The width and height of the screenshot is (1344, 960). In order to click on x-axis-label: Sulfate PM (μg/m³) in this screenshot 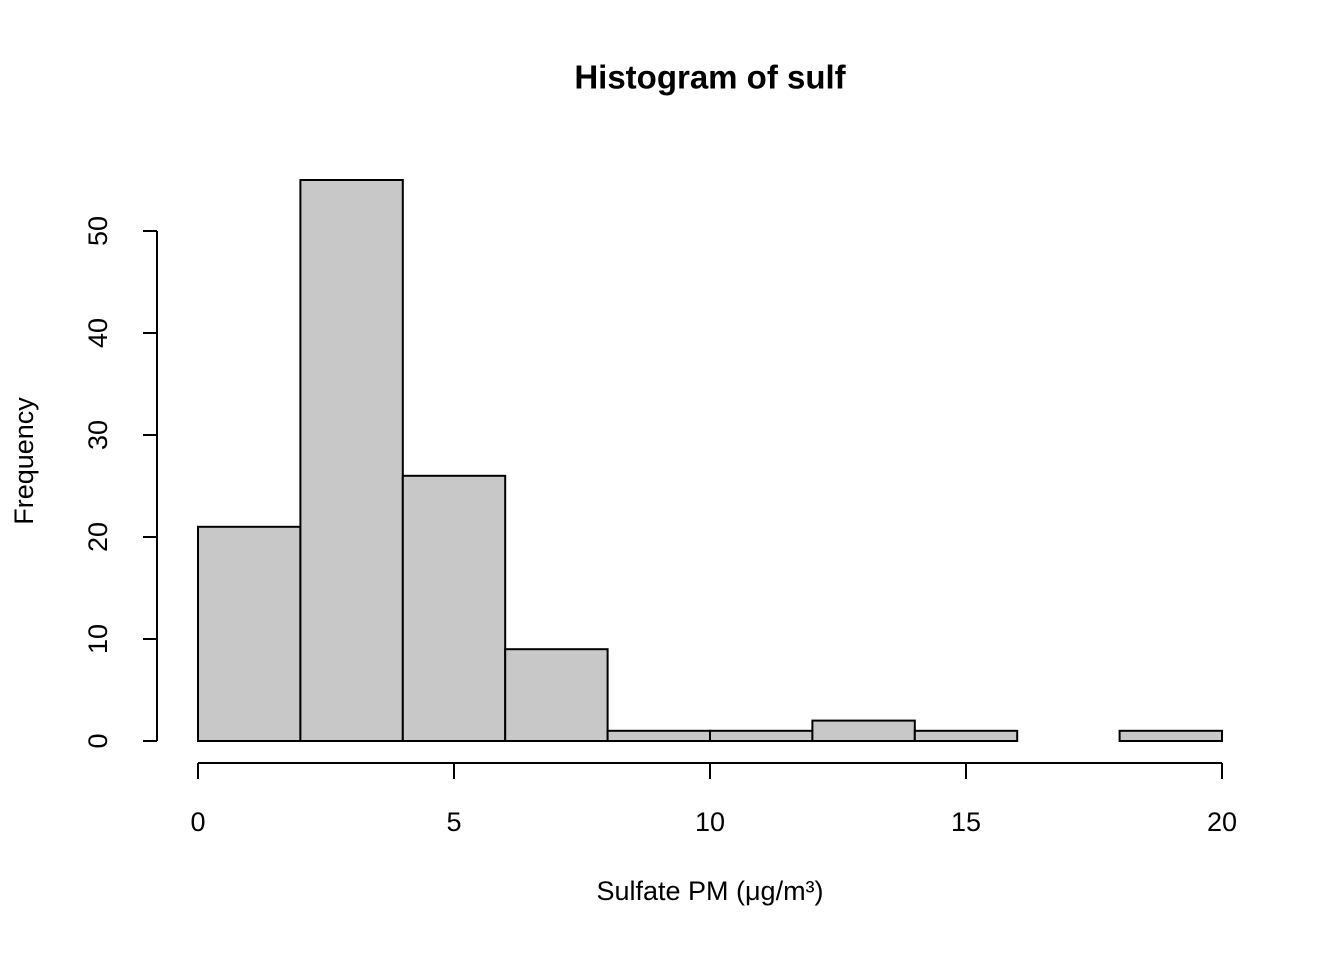, I will do `click(709, 891)`.